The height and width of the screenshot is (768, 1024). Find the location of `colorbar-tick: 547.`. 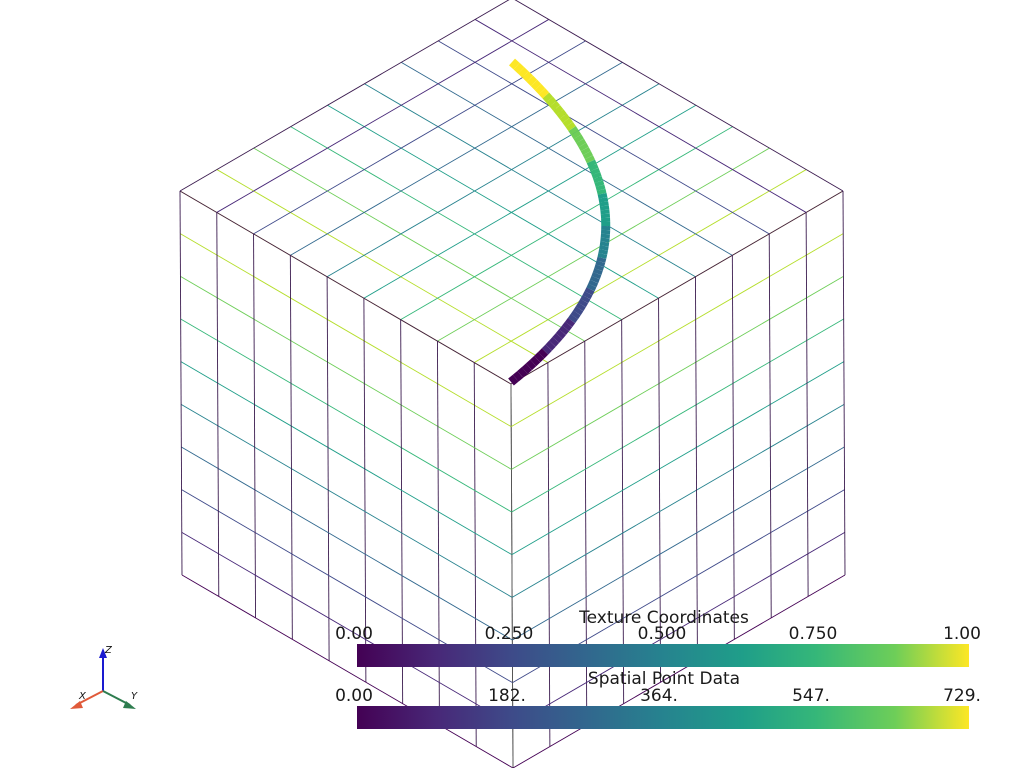

colorbar-tick: 547. is located at coordinates (811, 696).